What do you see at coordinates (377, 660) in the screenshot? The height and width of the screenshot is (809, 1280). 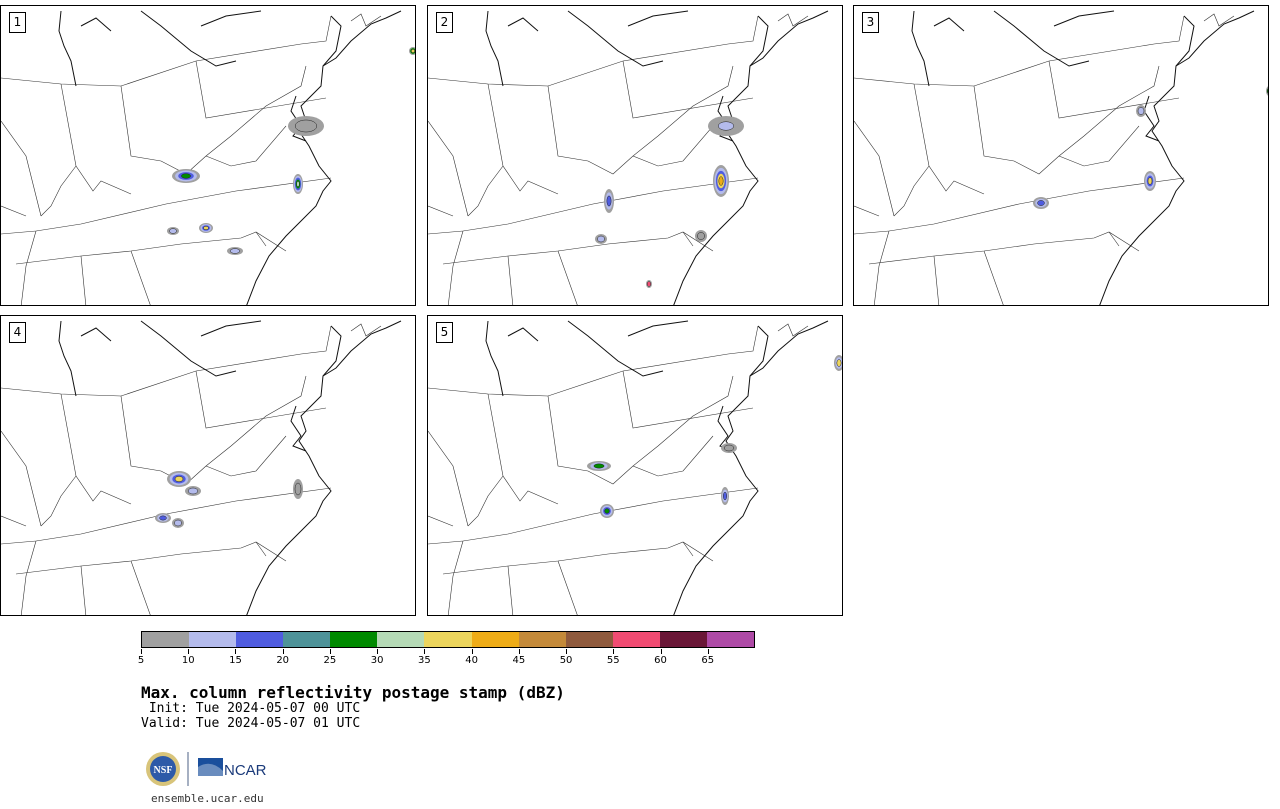 I see `colorbar-tick-label: 30` at bounding box center [377, 660].